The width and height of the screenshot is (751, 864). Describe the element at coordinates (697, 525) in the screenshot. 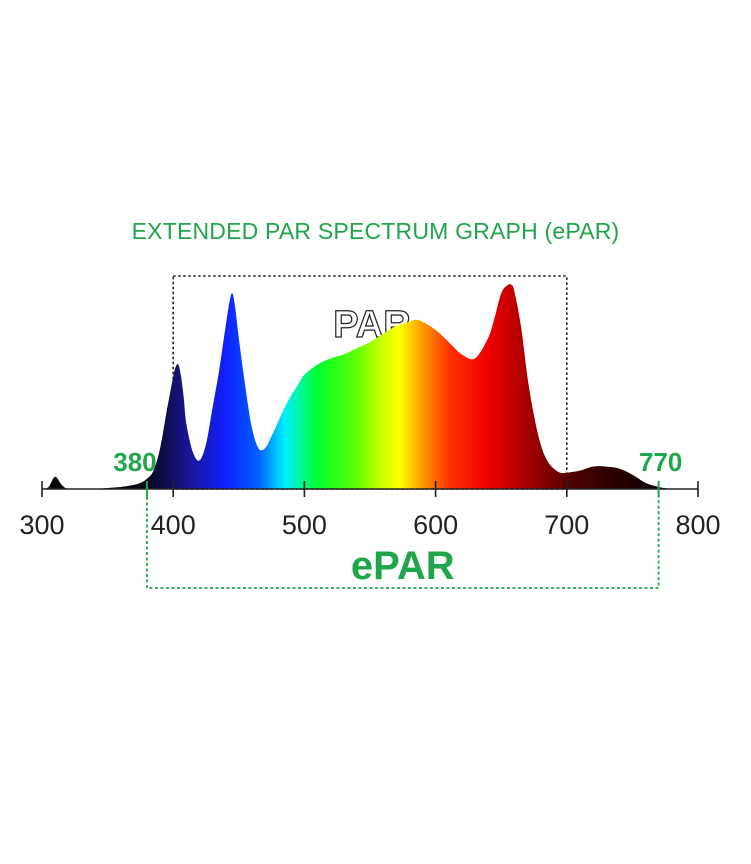

I see `x-tick-label-800: 800` at that location.